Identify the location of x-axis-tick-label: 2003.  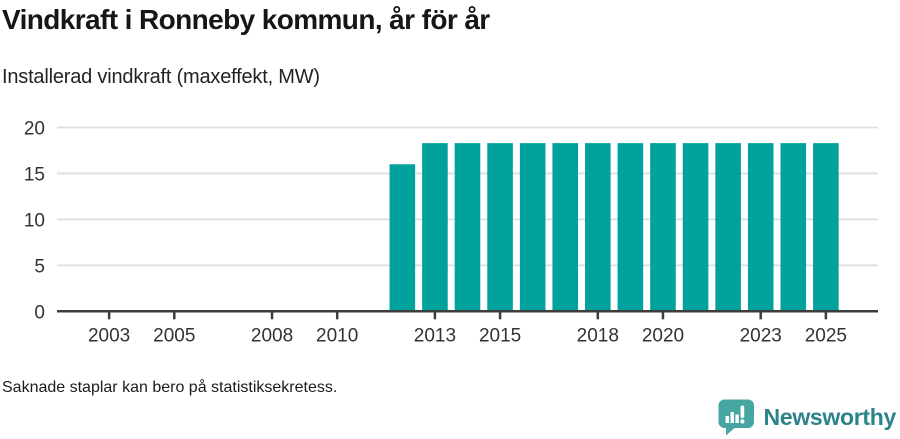
(109, 336).